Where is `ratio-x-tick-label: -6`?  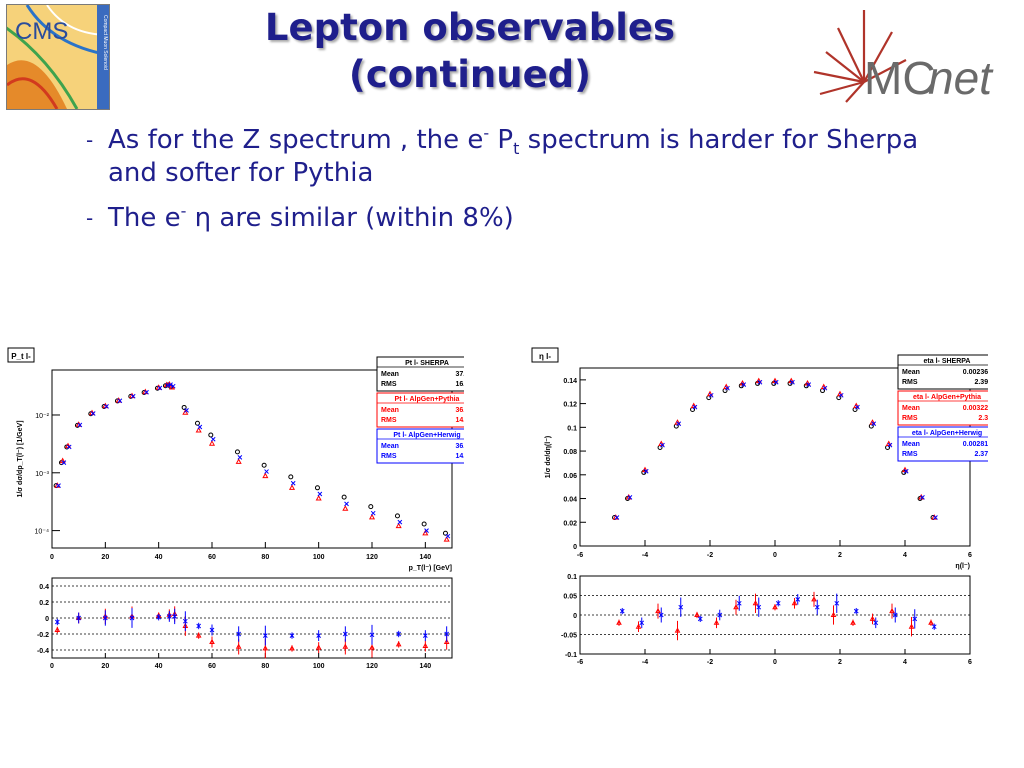
ratio-x-tick-label: -6 is located at coordinates (580, 662).